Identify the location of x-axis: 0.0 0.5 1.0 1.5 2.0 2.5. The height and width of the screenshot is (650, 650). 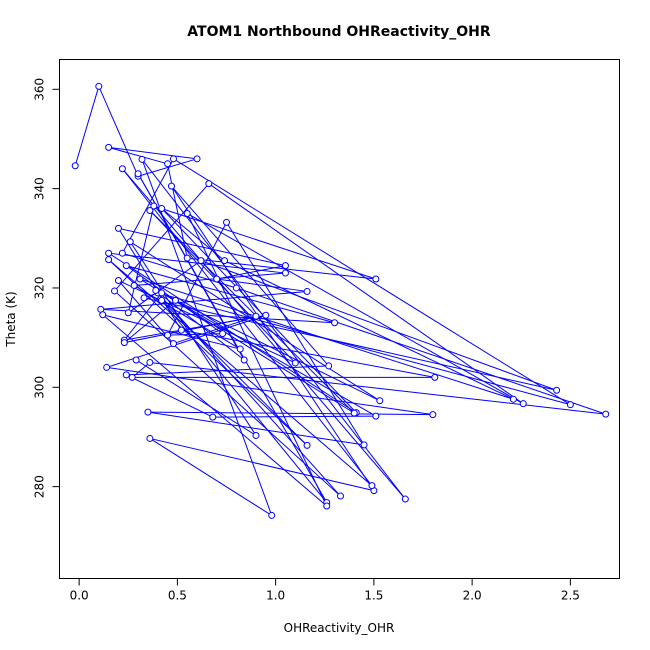
(325, 590).